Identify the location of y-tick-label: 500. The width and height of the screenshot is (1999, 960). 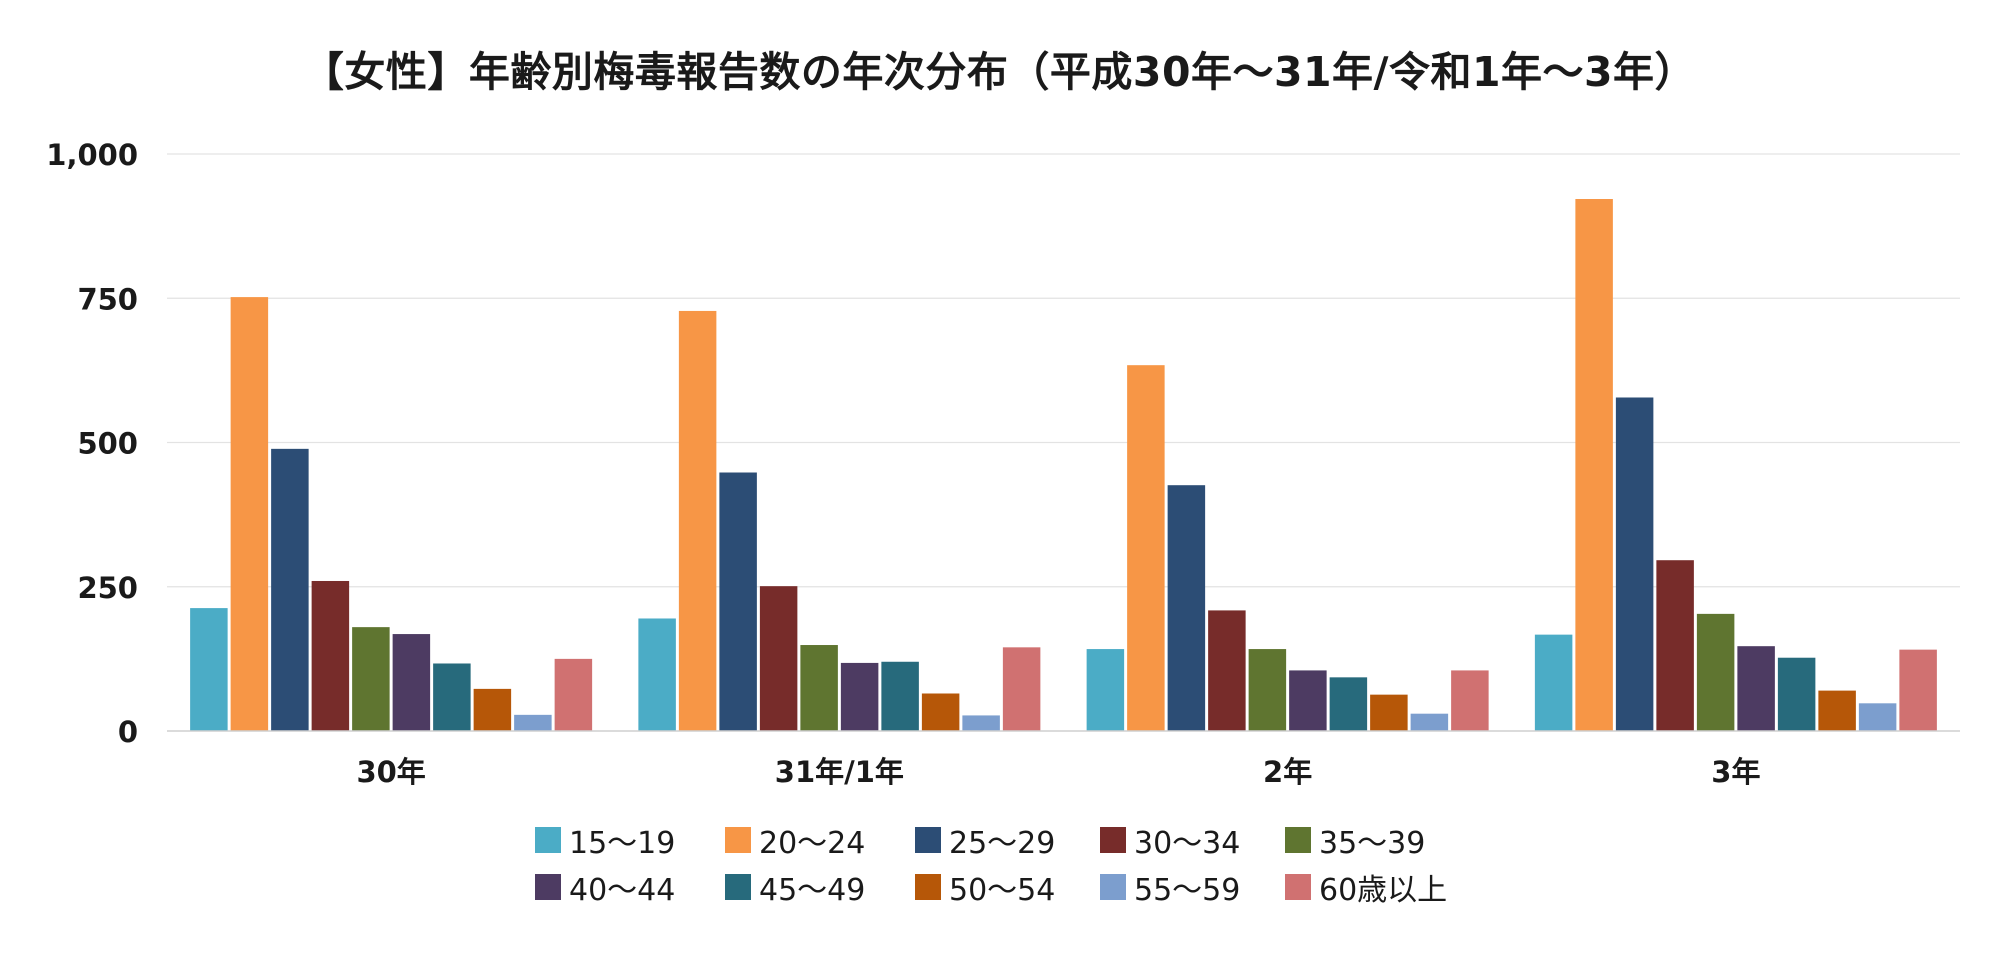
(107, 444).